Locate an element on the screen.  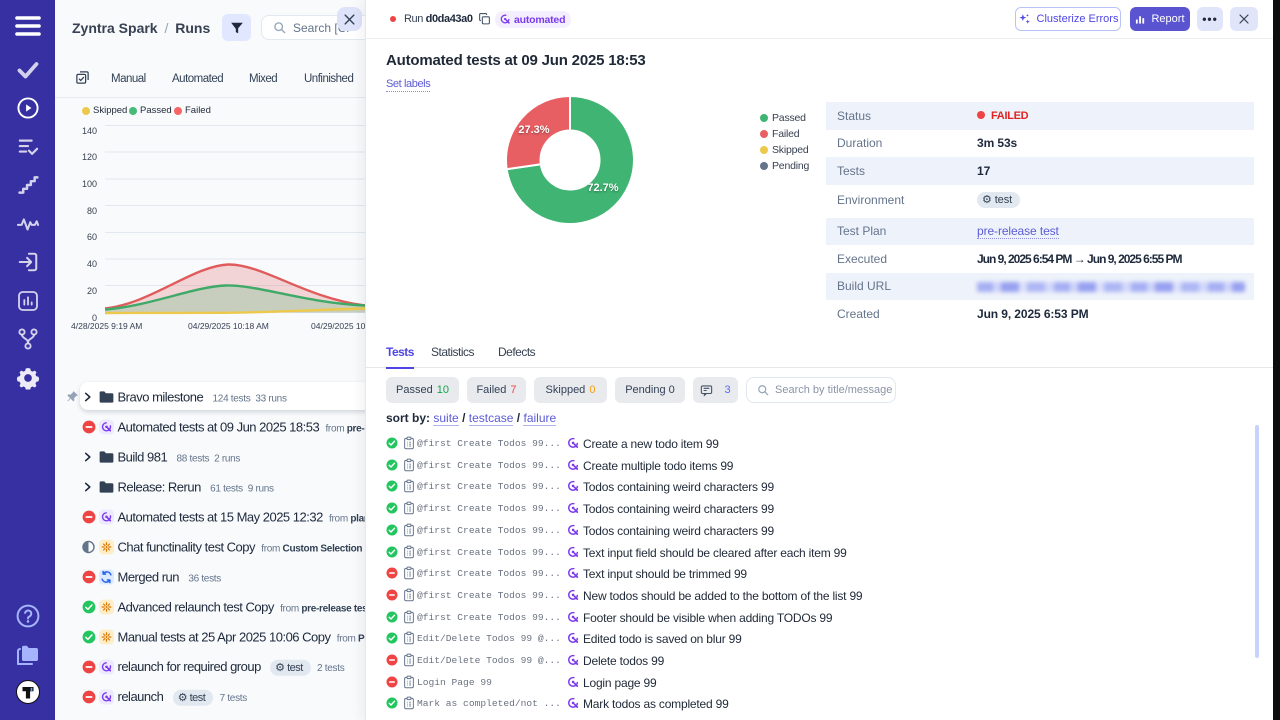
svg-text: 27.3% is located at coordinates (533, 130).